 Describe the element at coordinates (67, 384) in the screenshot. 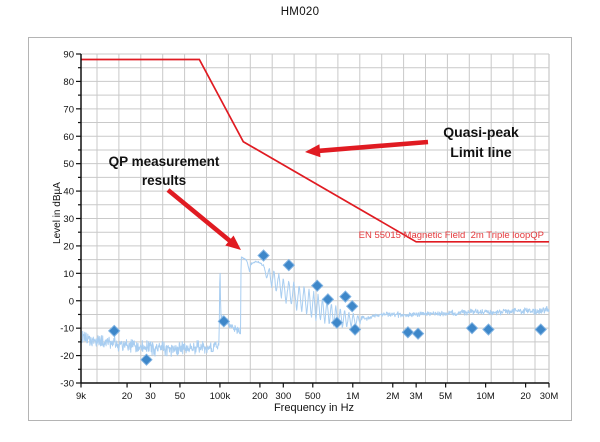

I see `y-tick-label: -30` at that location.